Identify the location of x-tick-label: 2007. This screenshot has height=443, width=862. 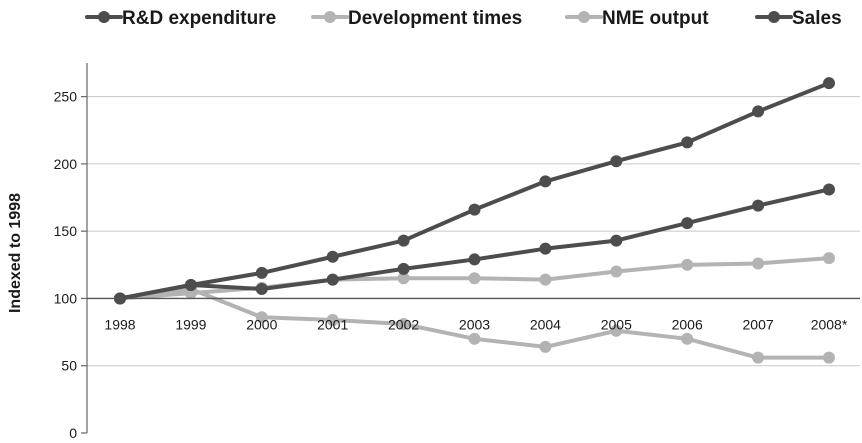
(758, 324).